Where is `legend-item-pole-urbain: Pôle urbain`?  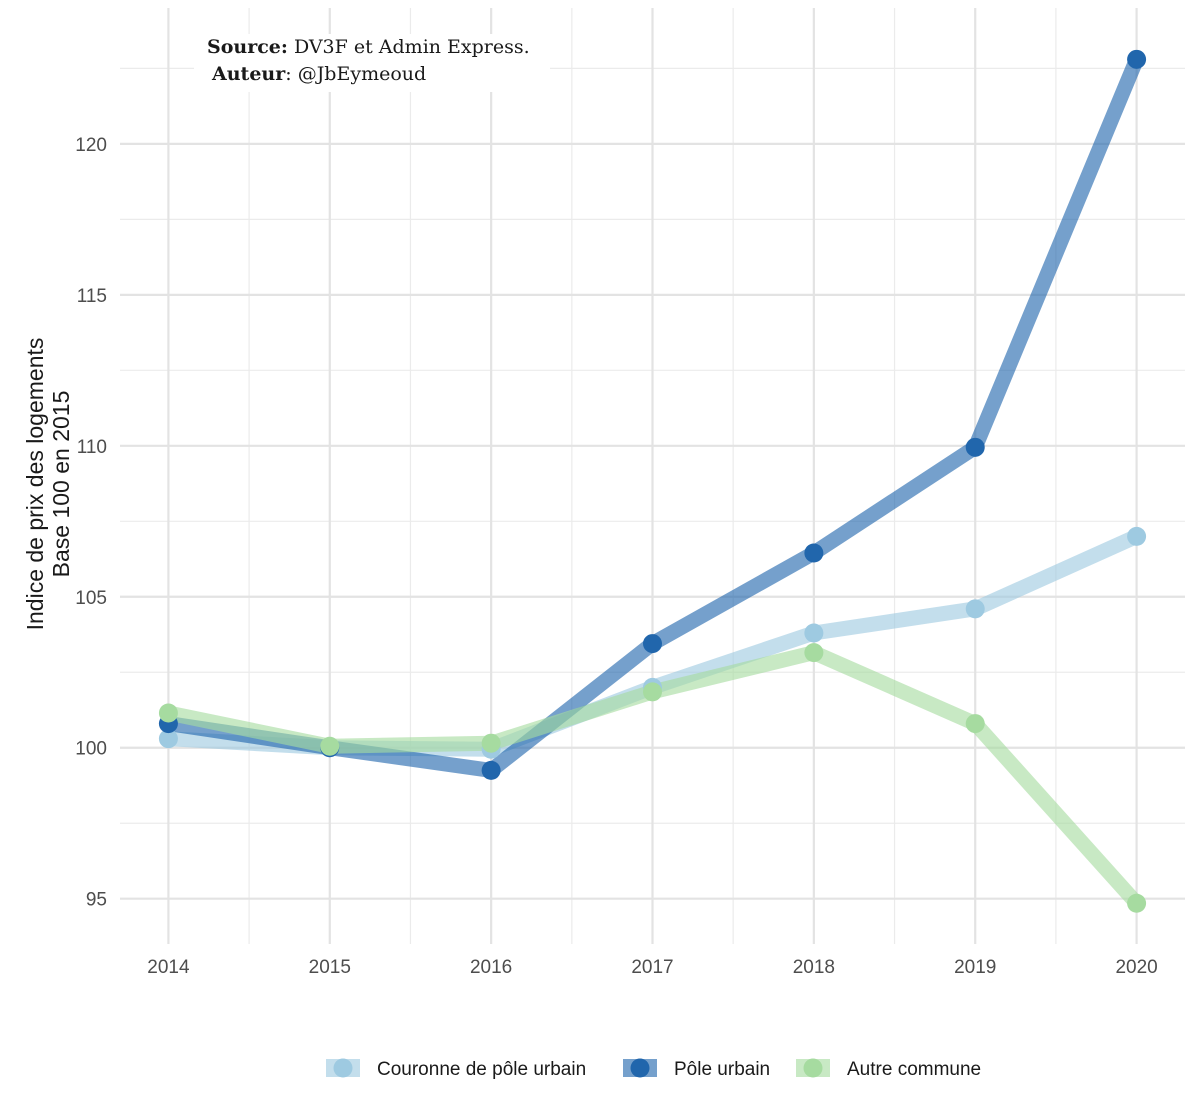
legend-item-pole-urbain: Pôle urbain is located at coordinates (696, 1069).